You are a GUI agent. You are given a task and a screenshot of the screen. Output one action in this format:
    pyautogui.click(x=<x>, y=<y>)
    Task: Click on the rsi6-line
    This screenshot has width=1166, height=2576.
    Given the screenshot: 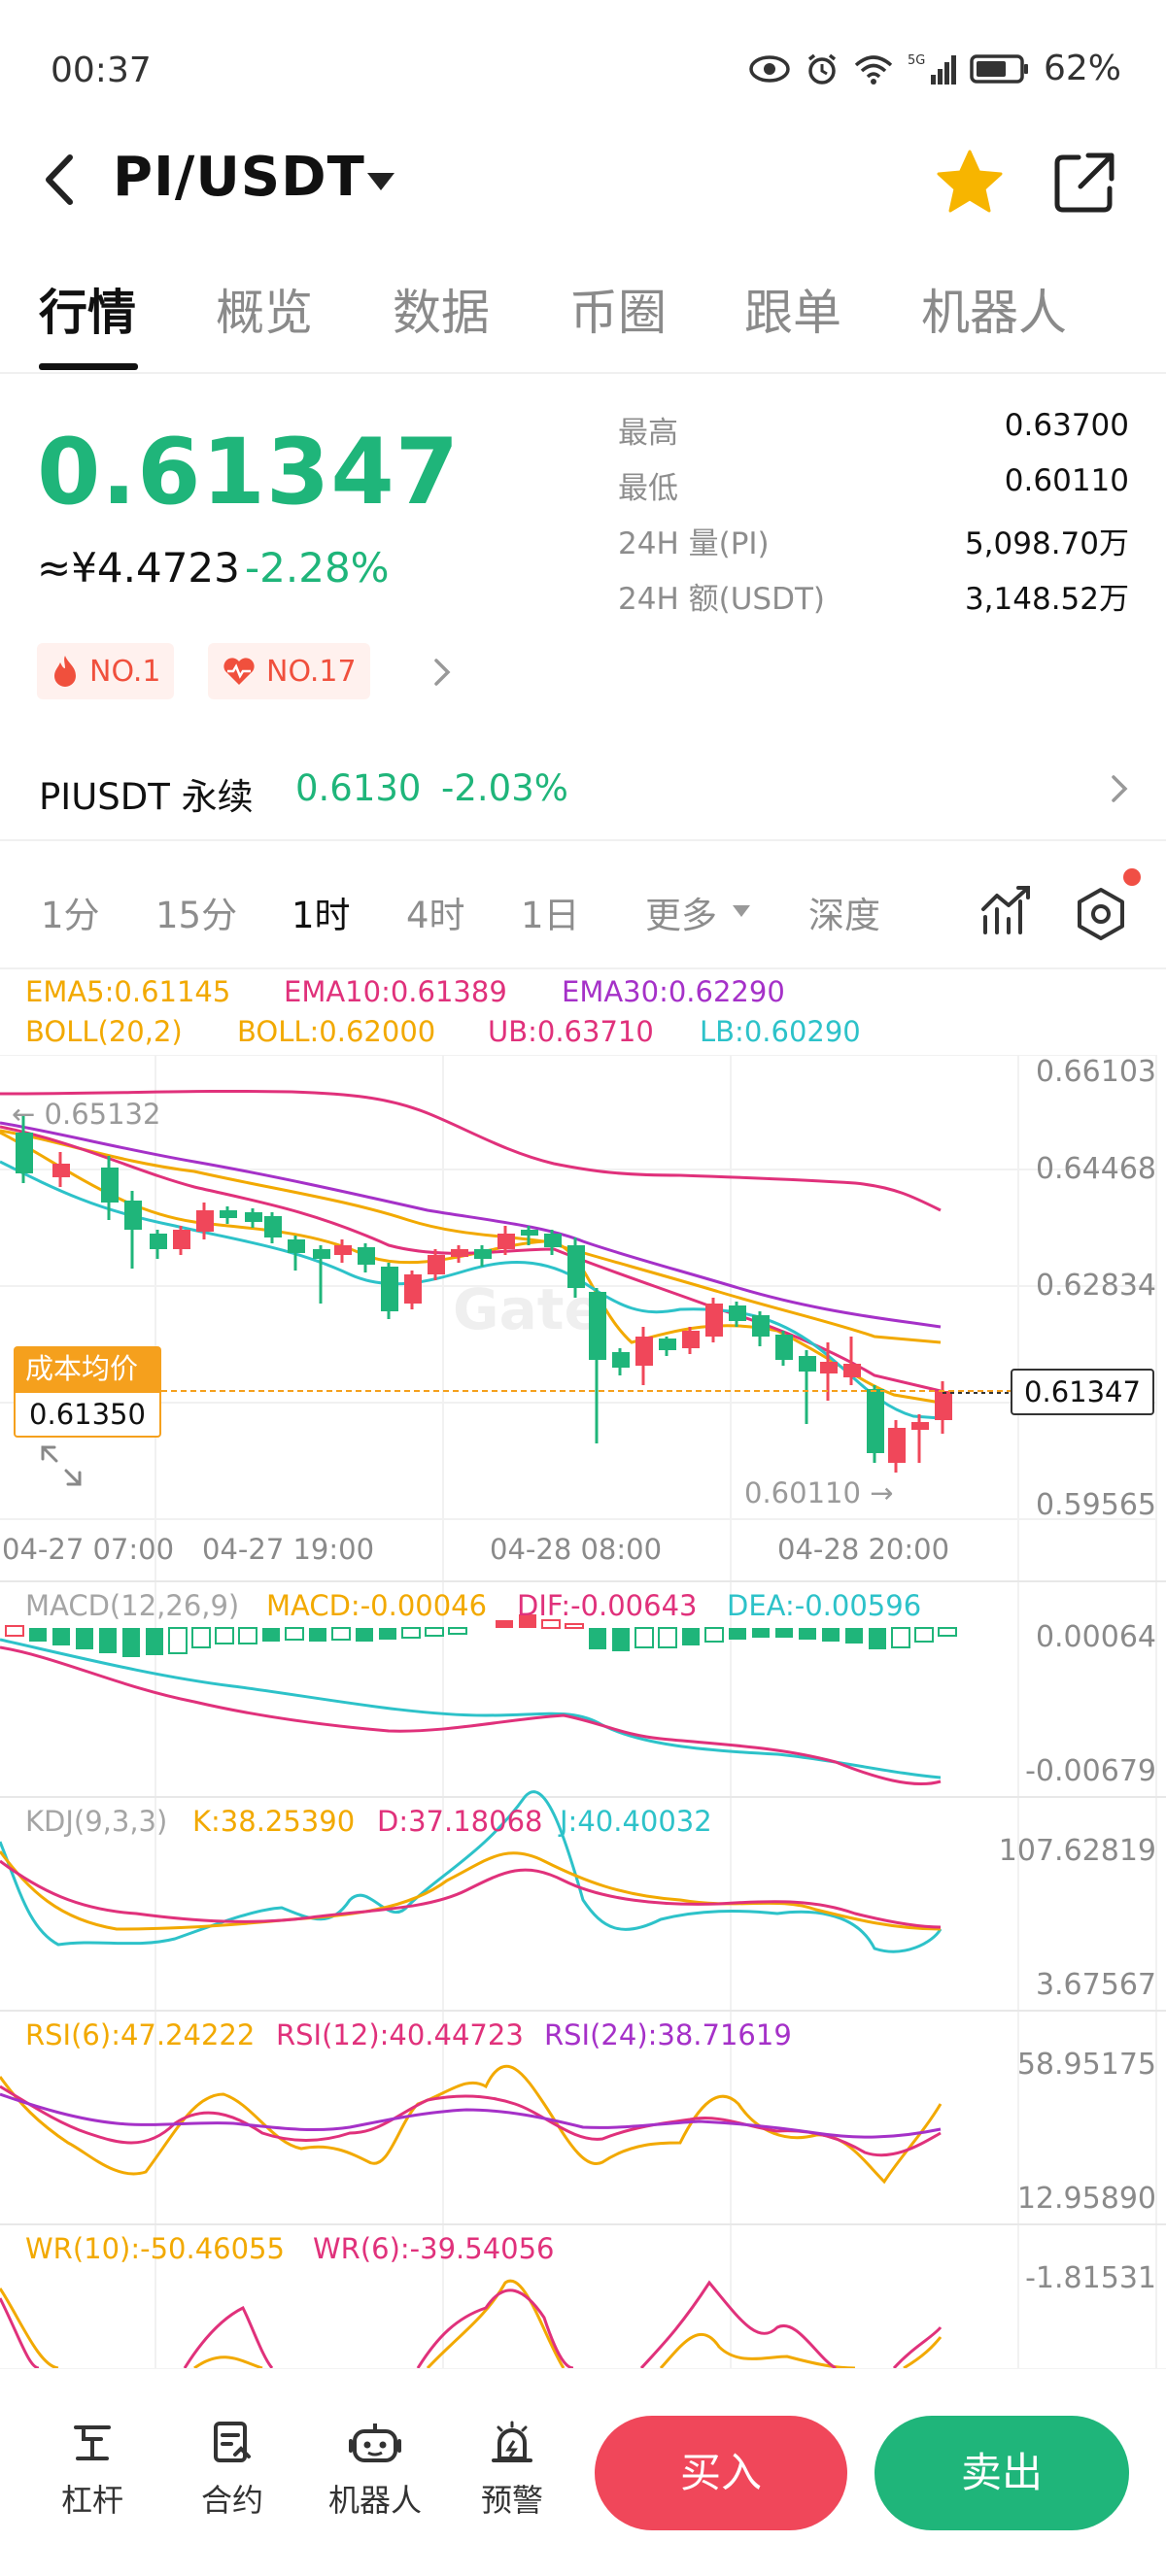 What is the action you would take?
    pyautogui.click(x=471, y=2124)
    